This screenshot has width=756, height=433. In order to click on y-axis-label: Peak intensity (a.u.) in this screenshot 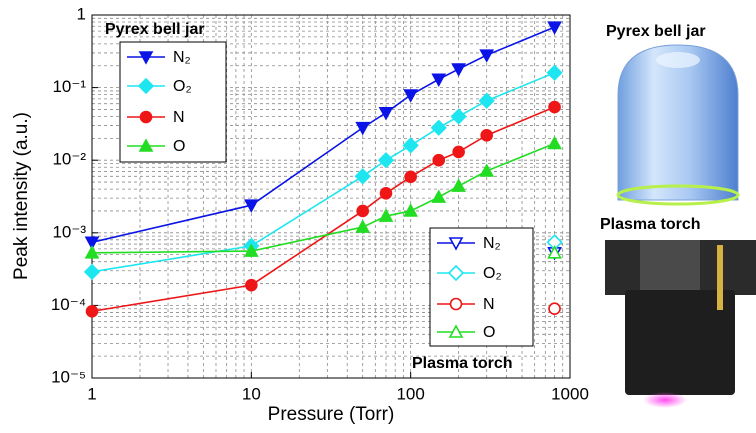, I will do `click(21, 196)`.